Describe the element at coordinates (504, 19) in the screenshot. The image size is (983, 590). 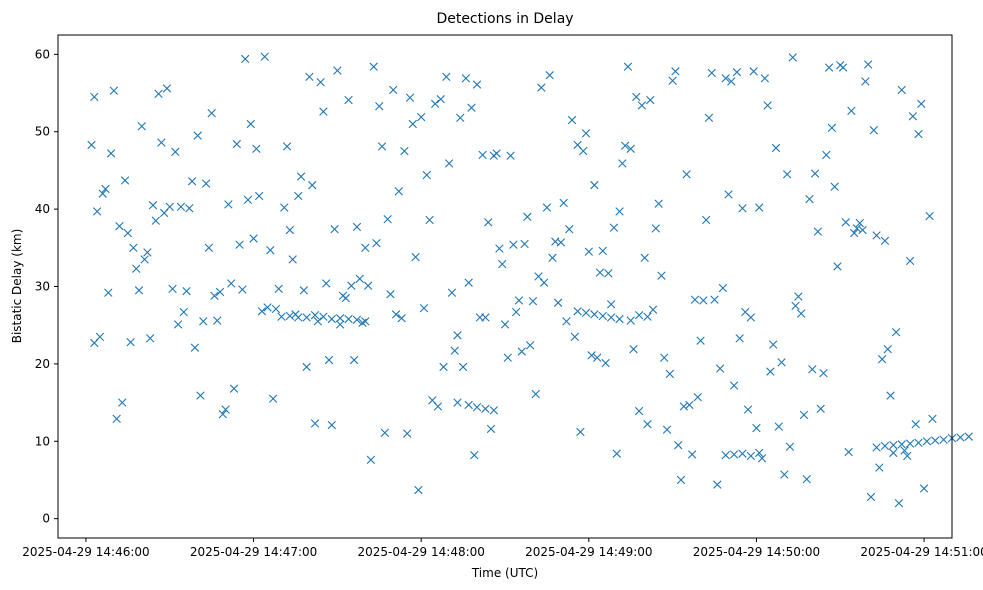
I see `chart-title: Detections in Delay` at that location.